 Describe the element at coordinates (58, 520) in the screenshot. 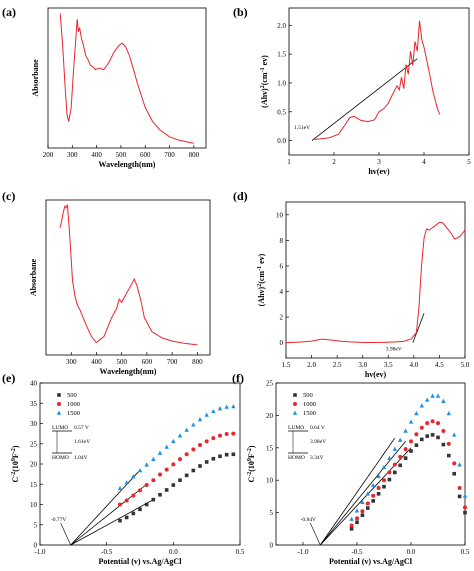

I see `intercept-label: -0.77V` at that location.